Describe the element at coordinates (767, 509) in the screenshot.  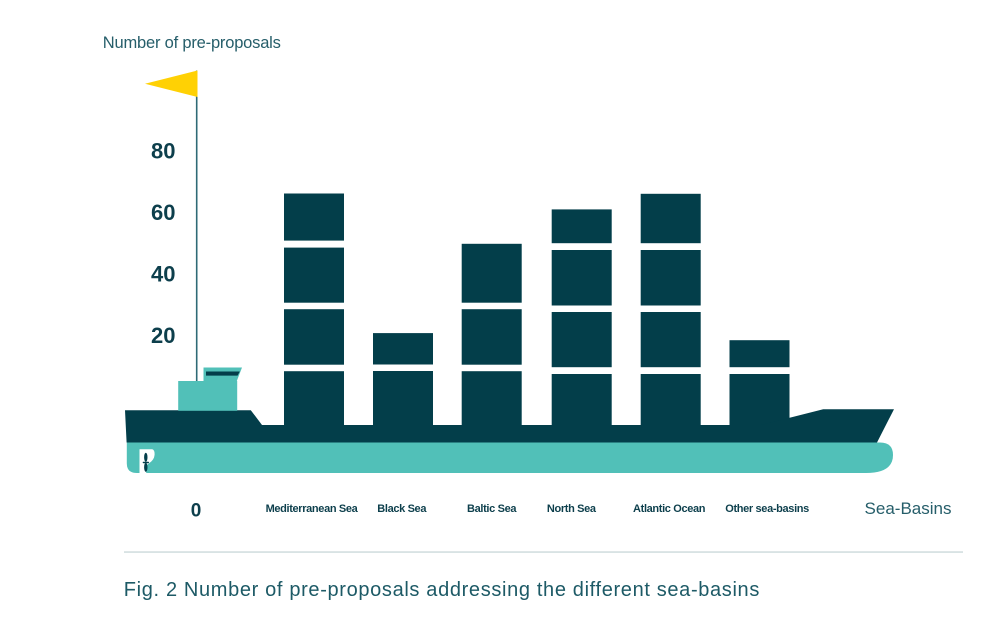
I see `svg-text: Other sea-basins` at that location.